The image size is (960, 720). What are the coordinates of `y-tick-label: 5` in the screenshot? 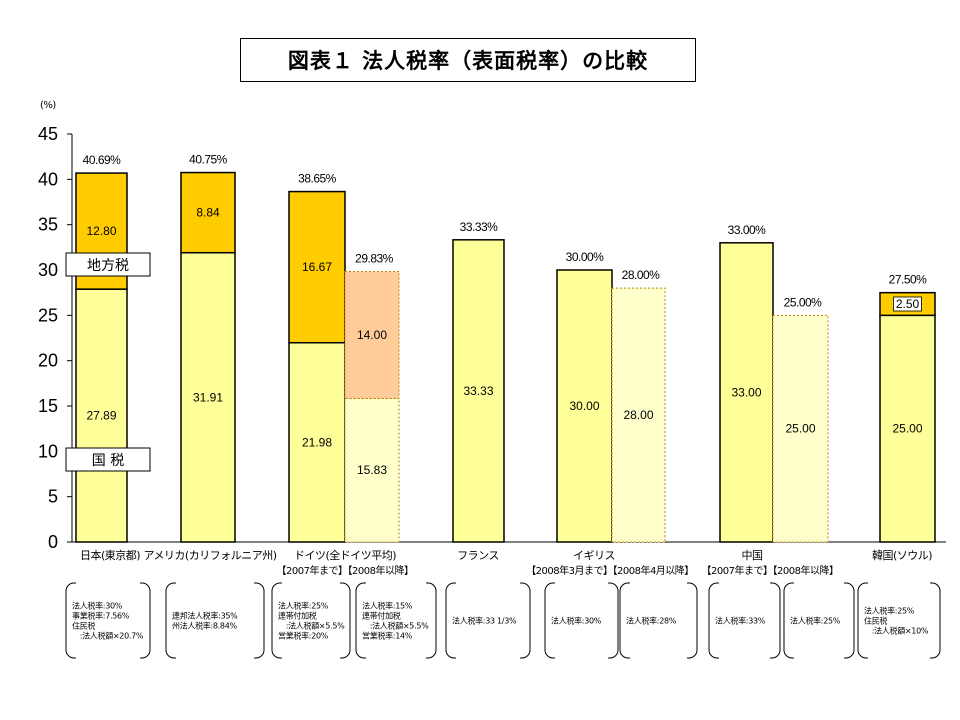 It's located at (53, 497).